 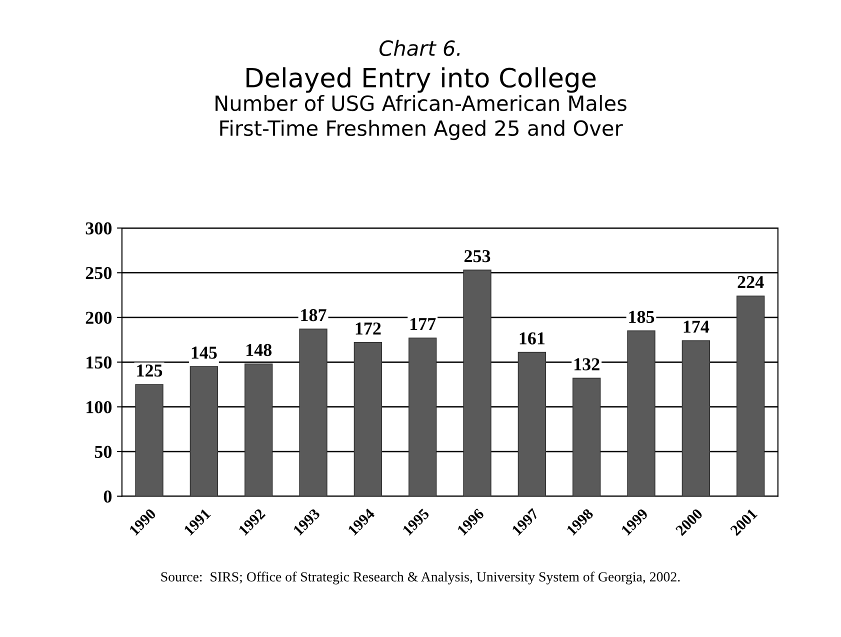 I want to click on caption: Chart 6., so click(x=420, y=48).